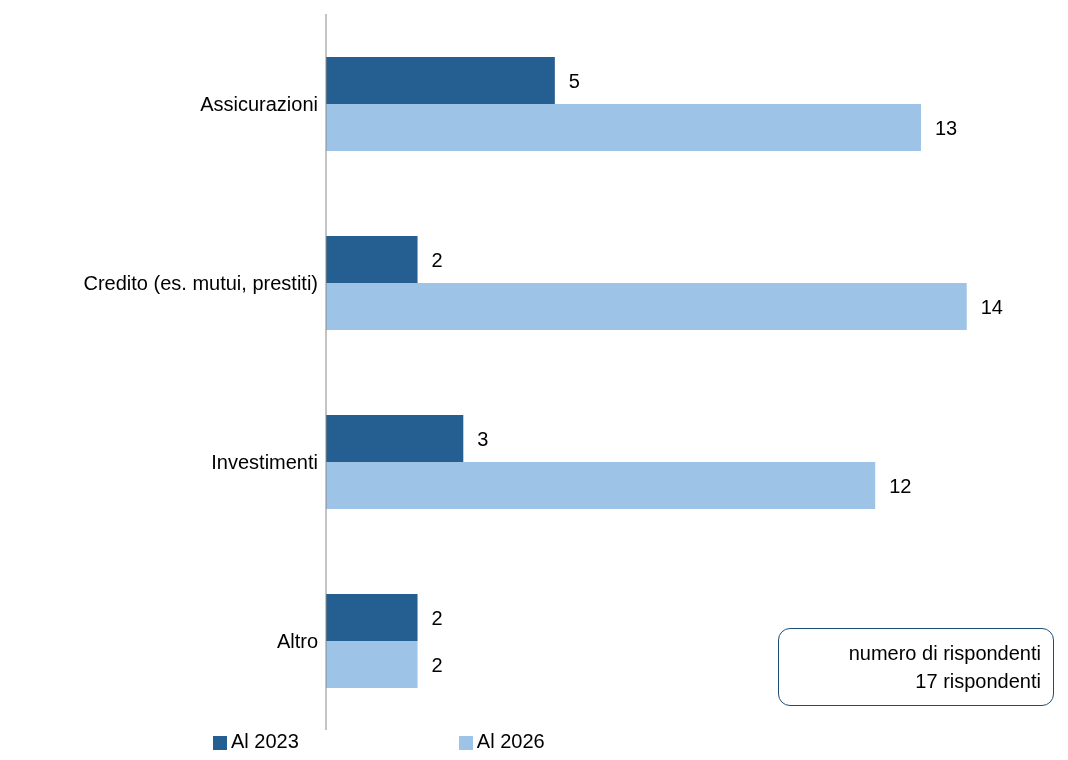 The image size is (1068, 760). What do you see at coordinates (510, 741) in the screenshot?
I see `legend-label: Al 2026` at bounding box center [510, 741].